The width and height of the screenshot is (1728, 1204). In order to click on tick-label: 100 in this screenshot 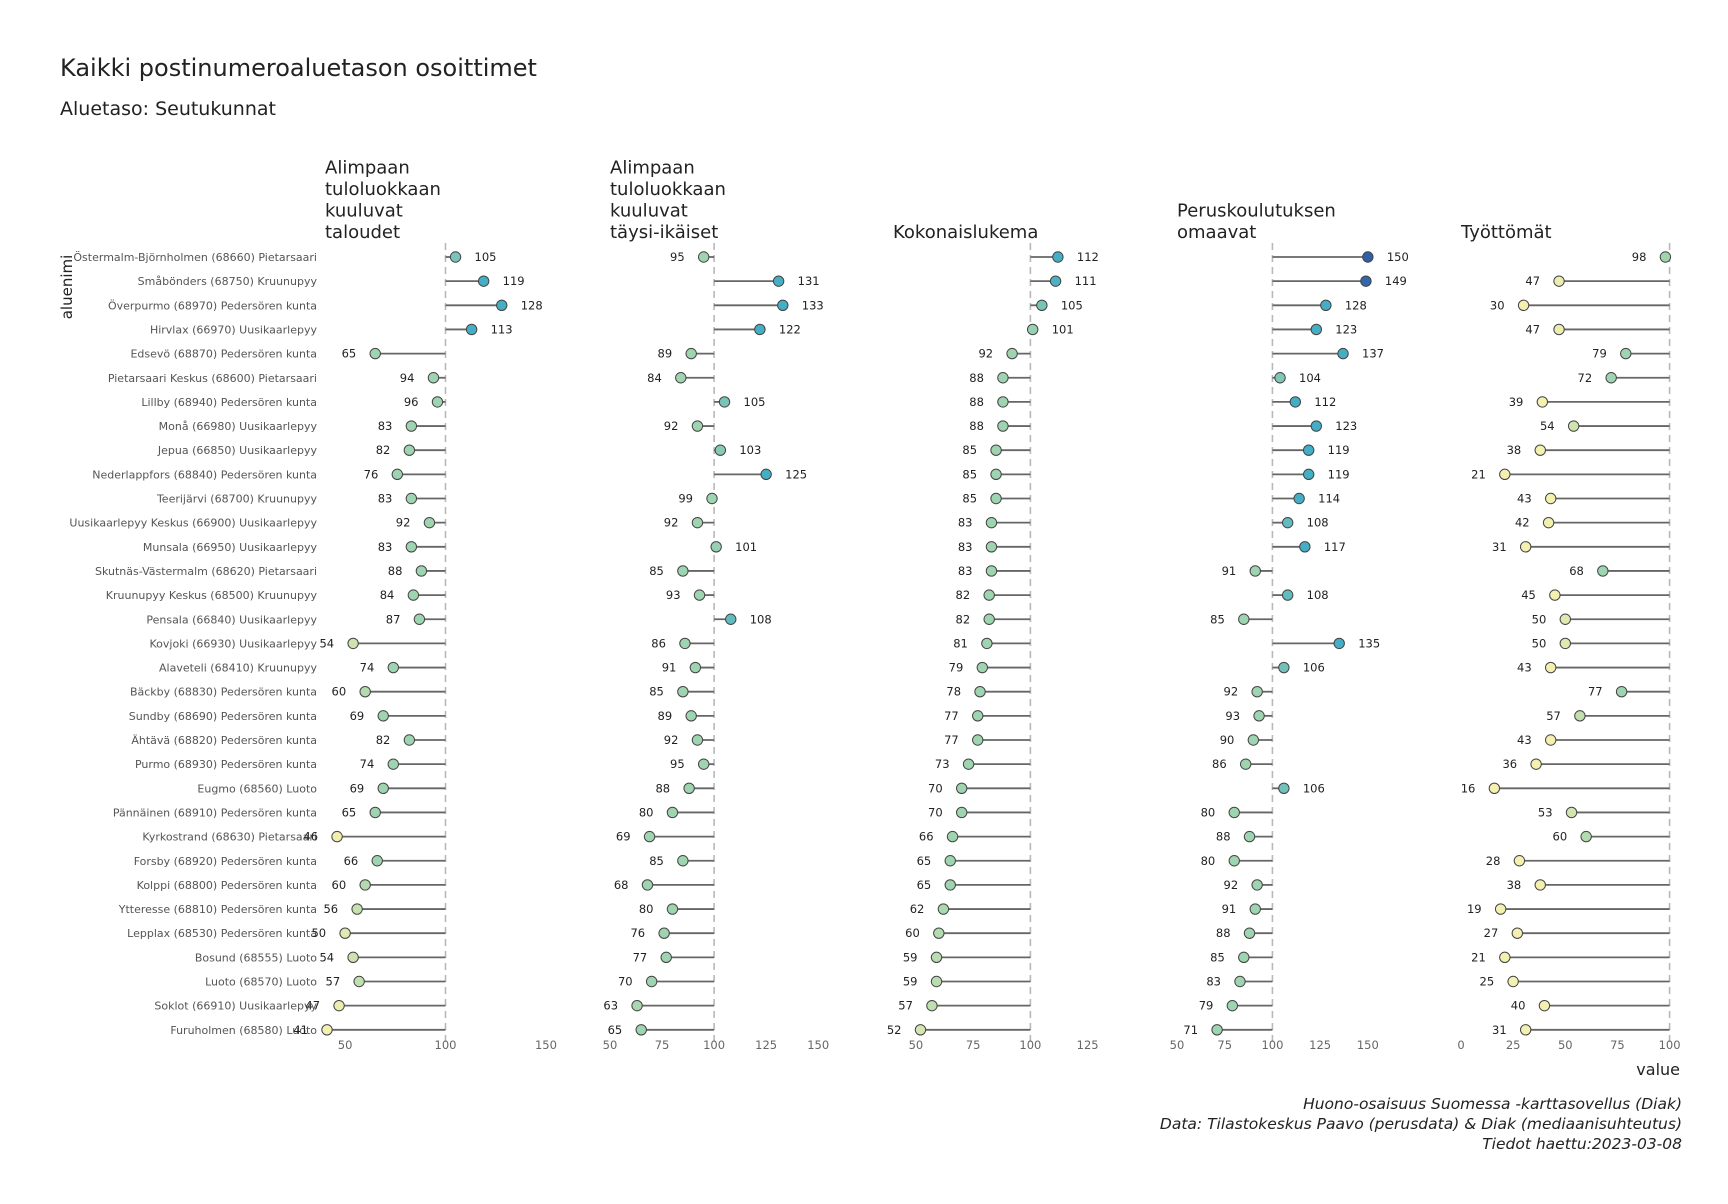, I will do `click(1272, 1045)`.